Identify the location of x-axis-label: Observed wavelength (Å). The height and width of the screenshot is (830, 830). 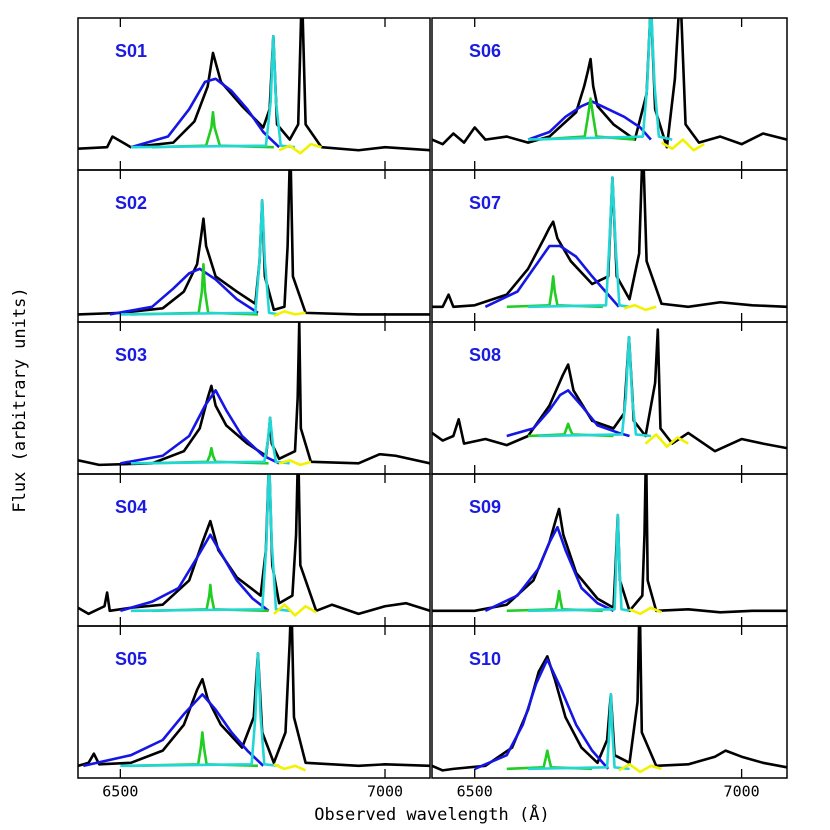
(431, 814).